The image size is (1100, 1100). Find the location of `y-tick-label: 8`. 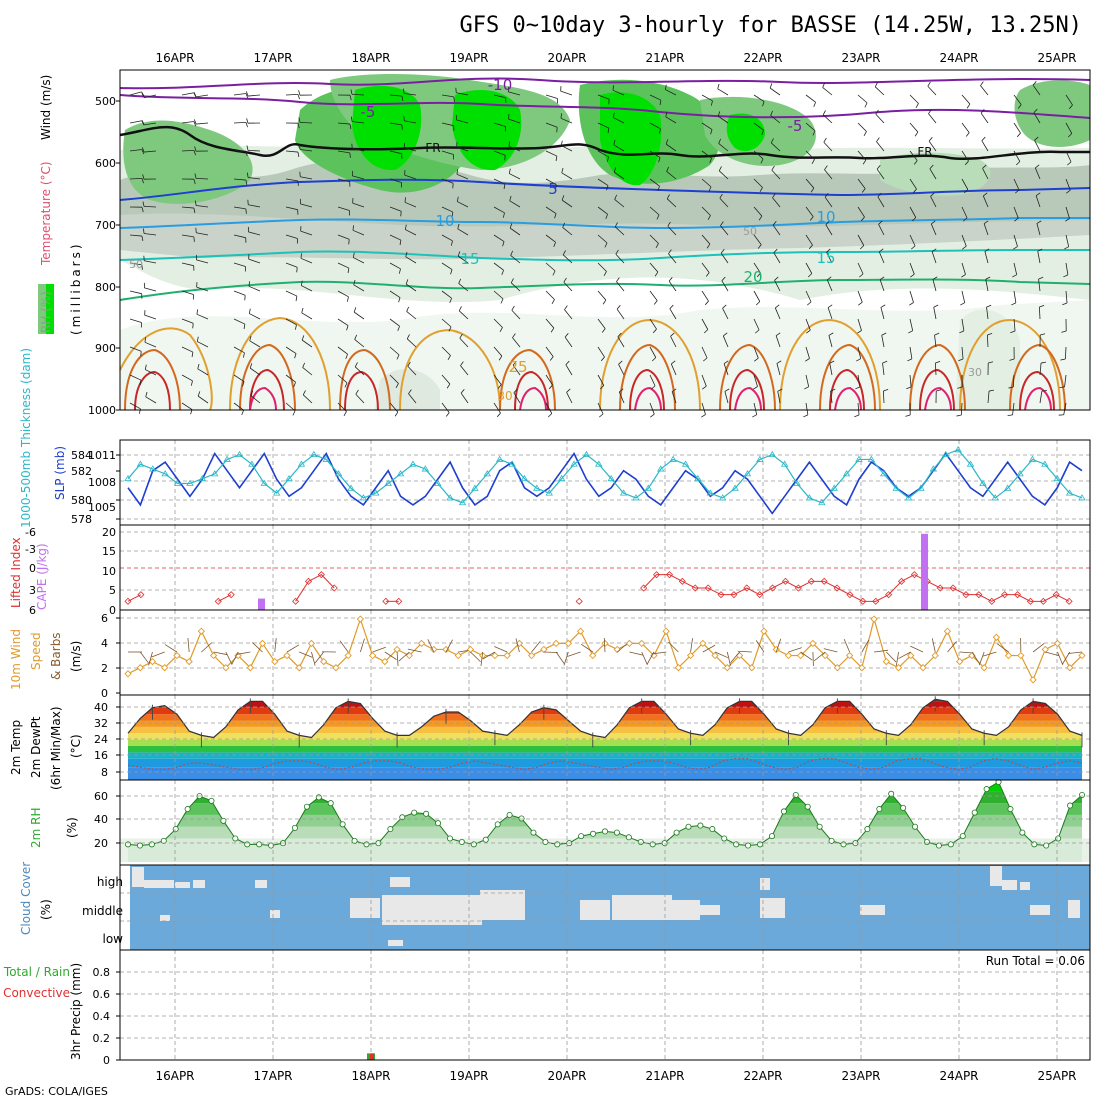

y-tick-label: 8 is located at coordinates (104, 772).